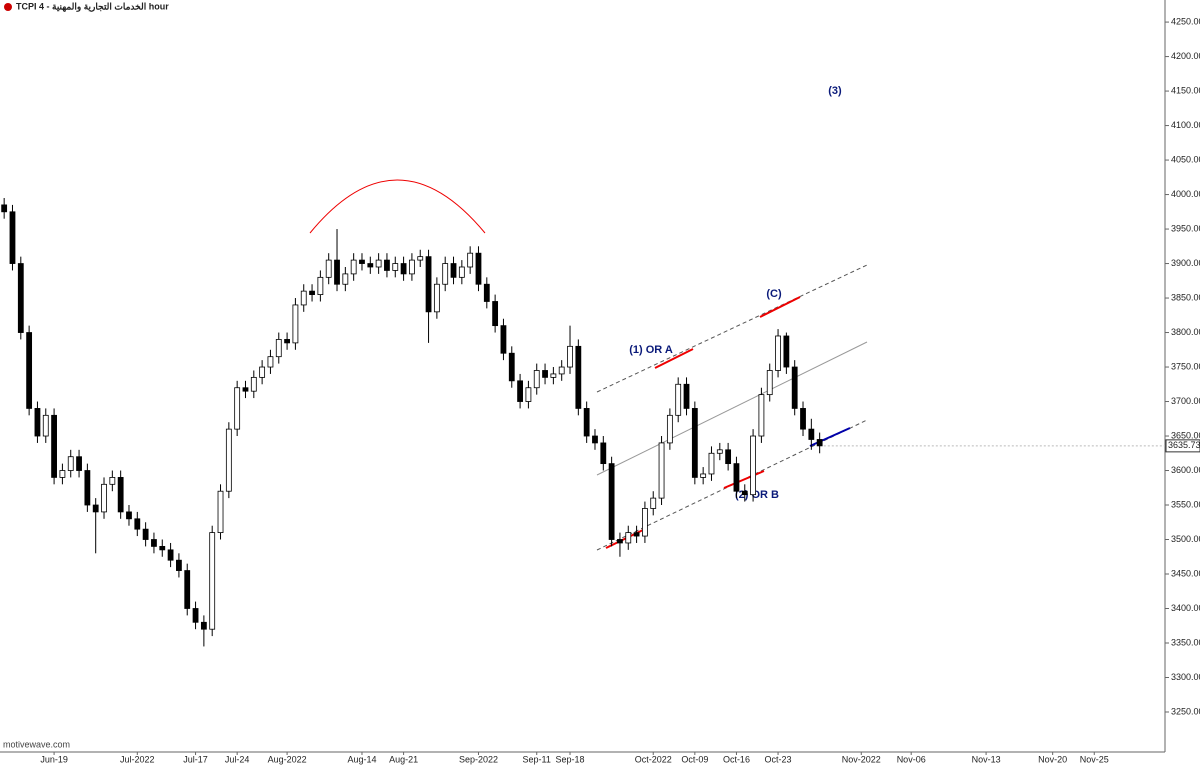  I want to click on y-tick-label: 3900.00, so click(1185, 263).